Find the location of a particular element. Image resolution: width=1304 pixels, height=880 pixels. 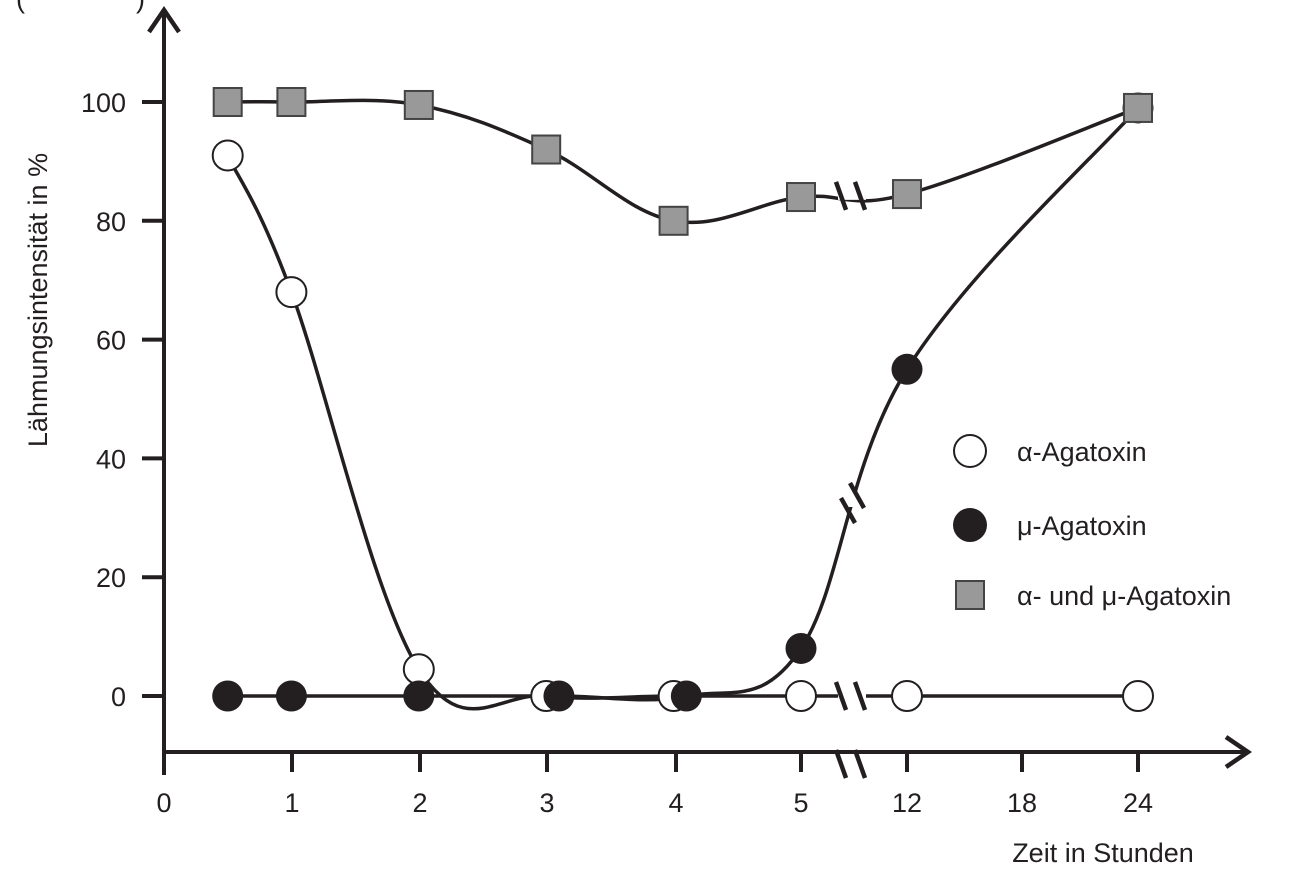

x-tick-label: 24 is located at coordinates (1138, 803).